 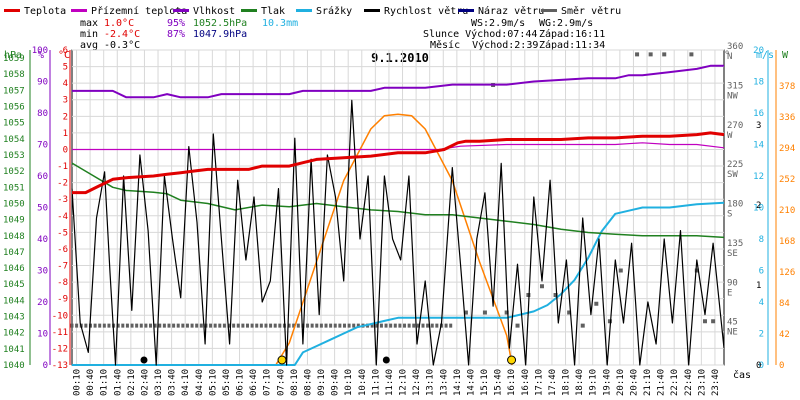 What do you see at coordinates (594, 382) in the screenshot?
I see `time-tick: 19:10` at bounding box center [594, 382].